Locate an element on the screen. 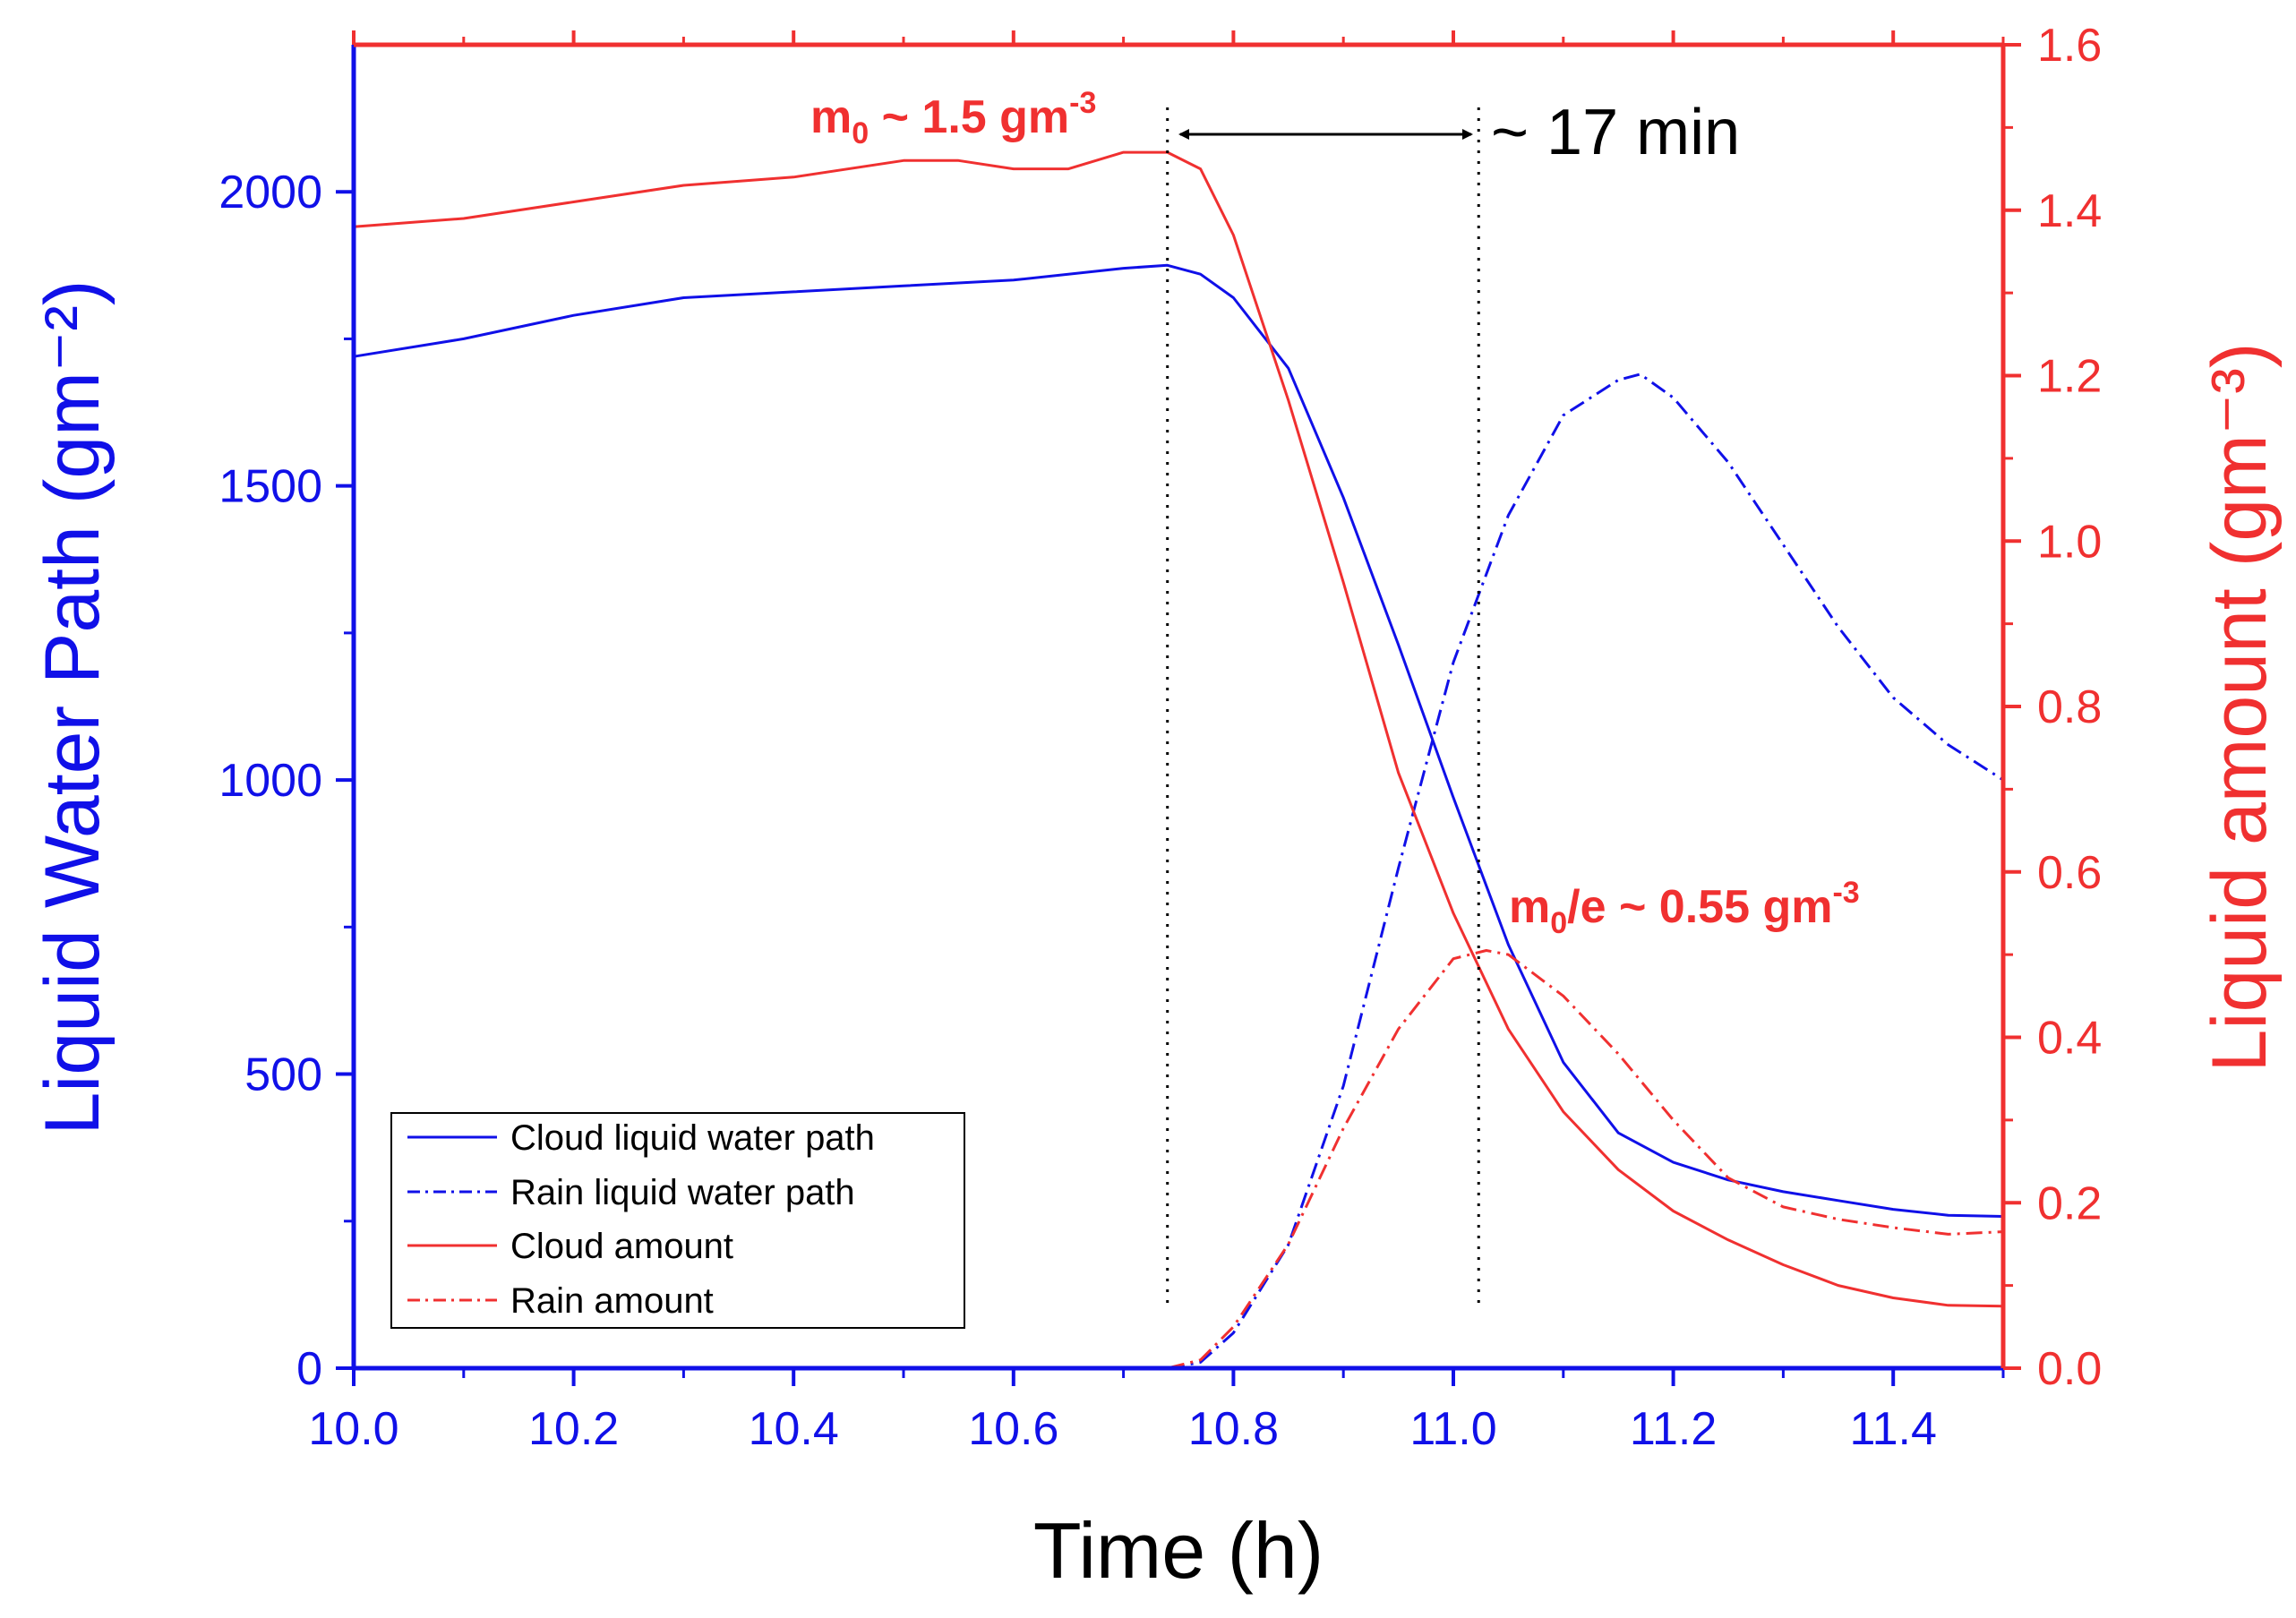 The height and width of the screenshot is (1618, 2296). legend-label: Cloud liquid water path is located at coordinates (692, 1138).